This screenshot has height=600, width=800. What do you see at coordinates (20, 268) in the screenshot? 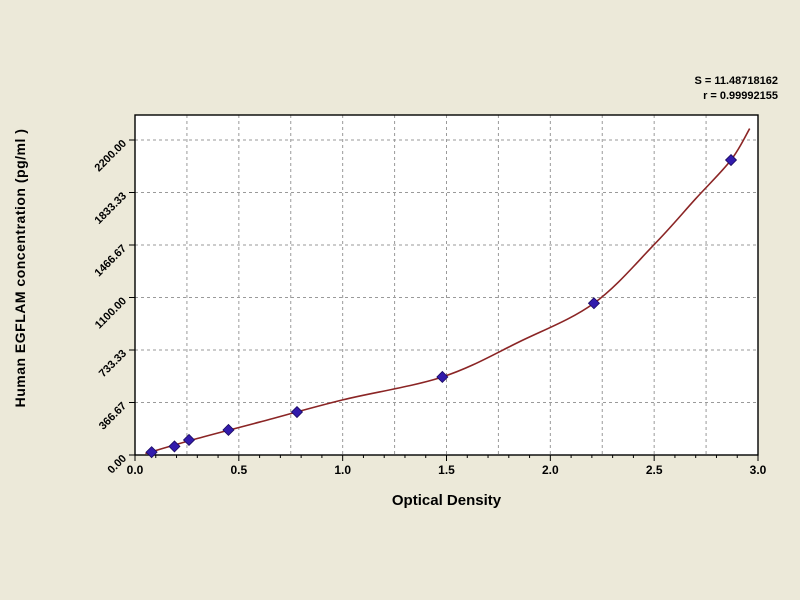
I see `y-axis-title: Human EGFLAM concentration (pg/ml )` at bounding box center [20, 268].